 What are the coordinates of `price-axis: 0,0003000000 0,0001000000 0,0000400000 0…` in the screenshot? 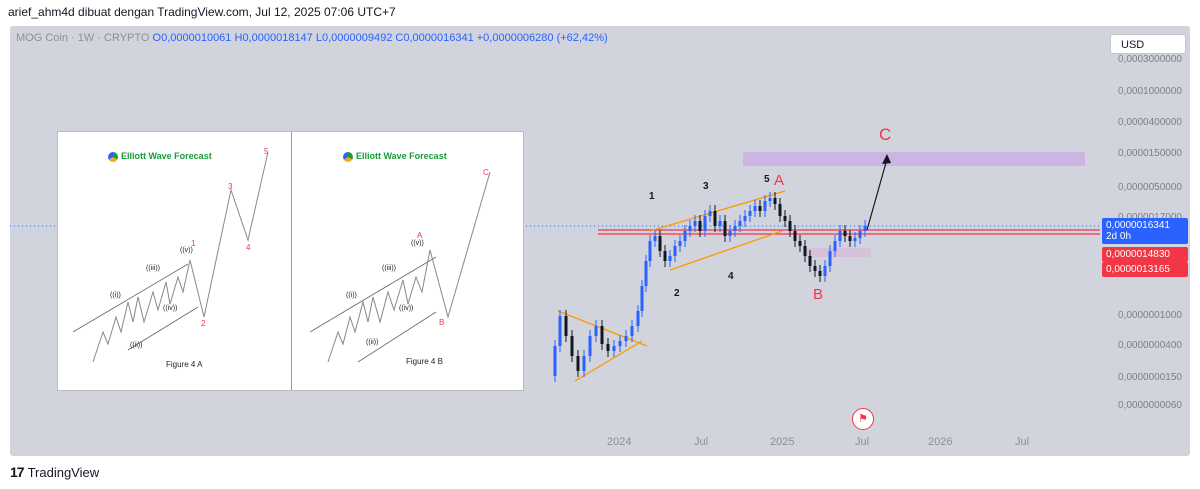 It's located at (1145, 241).